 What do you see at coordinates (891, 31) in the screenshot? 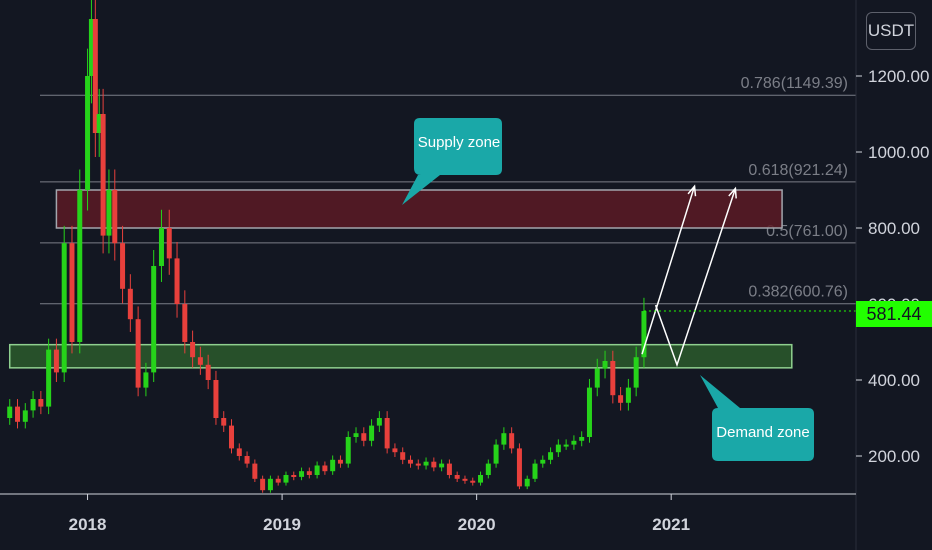
I see `currency-button: USDT` at bounding box center [891, 31].